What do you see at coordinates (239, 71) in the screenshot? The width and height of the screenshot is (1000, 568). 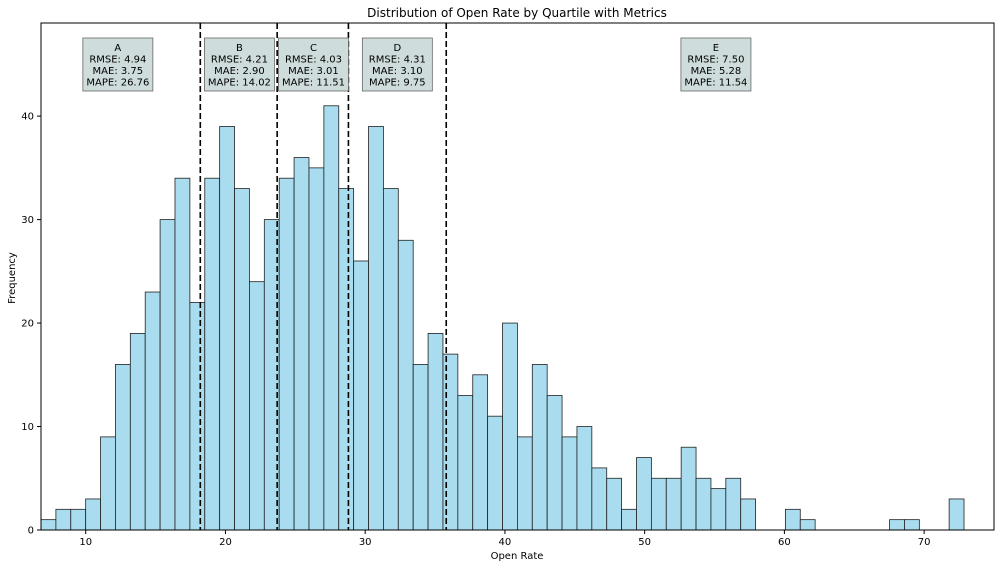 I see `metric-mae: MAE: 2.90` at bounding box center [239, 71].